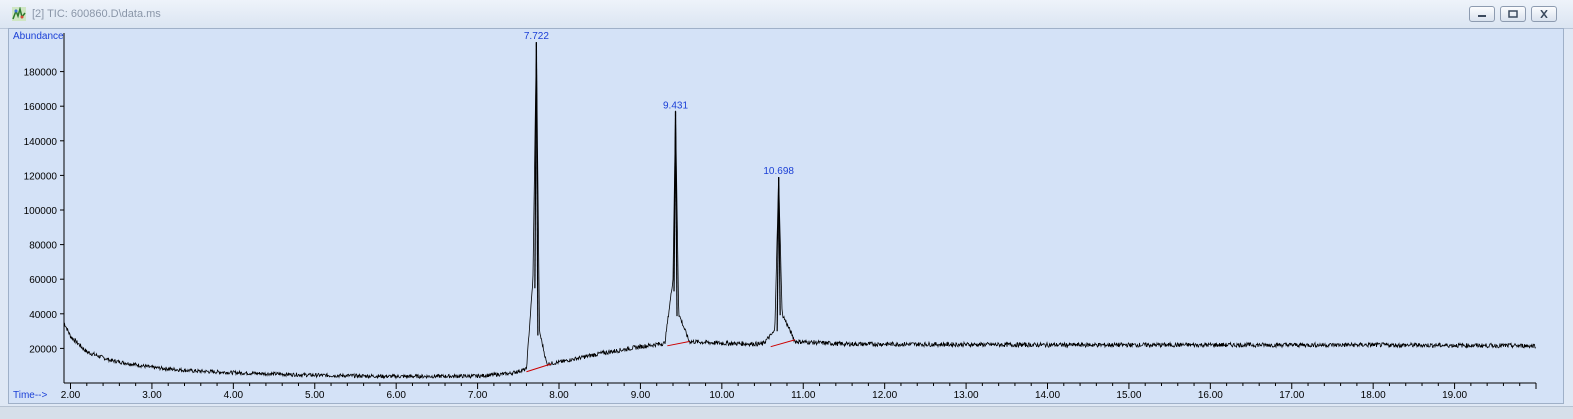 This screenshot has width=1573, height=419. Describe the element at coordinates (786, 14) in the screenshot. I see `title-bar: [2] TIC: 600860.D\data.ms` at that location.